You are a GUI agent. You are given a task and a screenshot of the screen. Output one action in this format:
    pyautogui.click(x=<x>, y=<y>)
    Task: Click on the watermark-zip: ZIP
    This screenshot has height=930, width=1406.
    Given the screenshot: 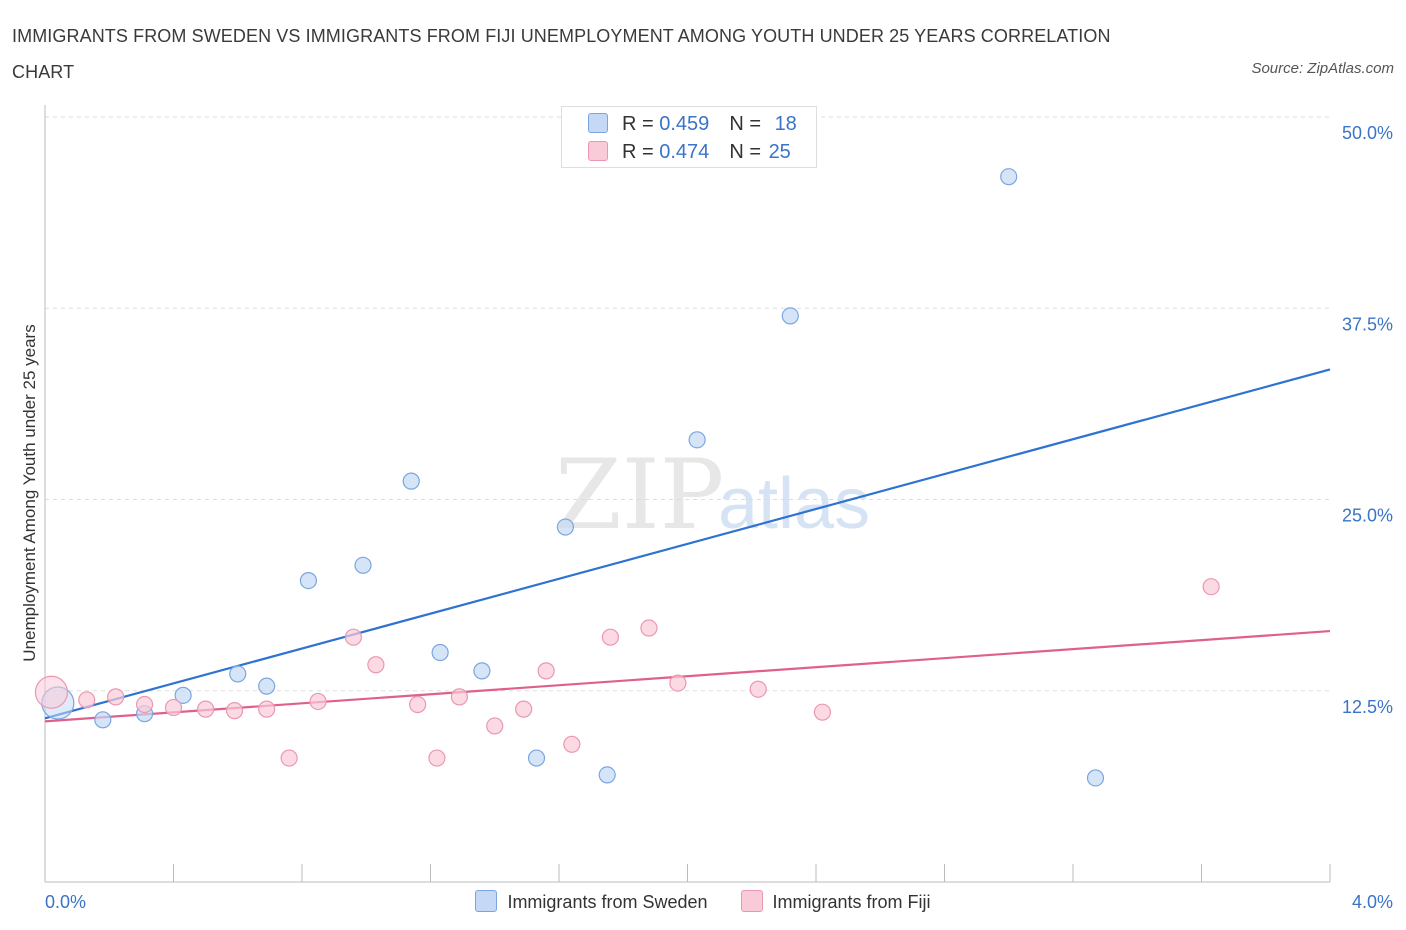 What is the action you would take?
    pyautogui.click(x=639, y=495)
    